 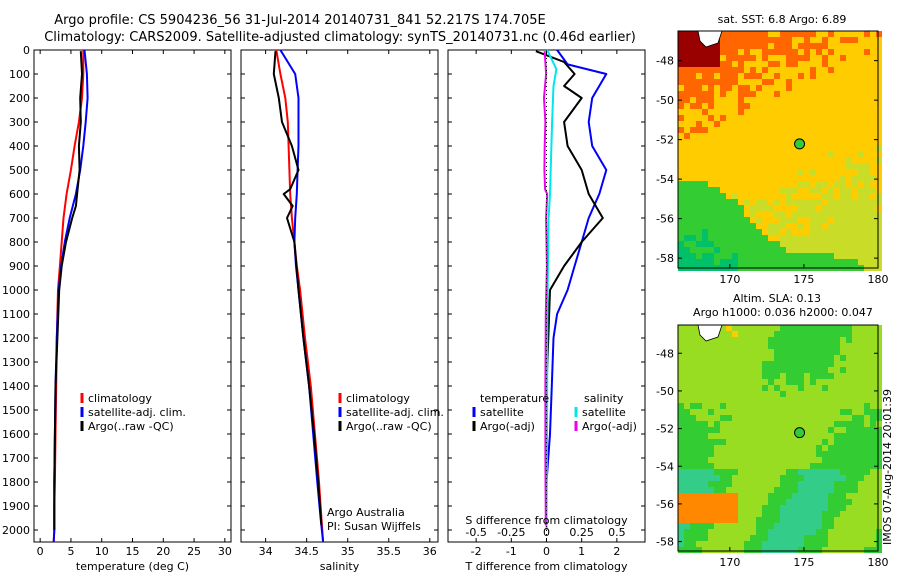 I want to click on legend-label: Argo(-adj), so click(x=507, y=426).